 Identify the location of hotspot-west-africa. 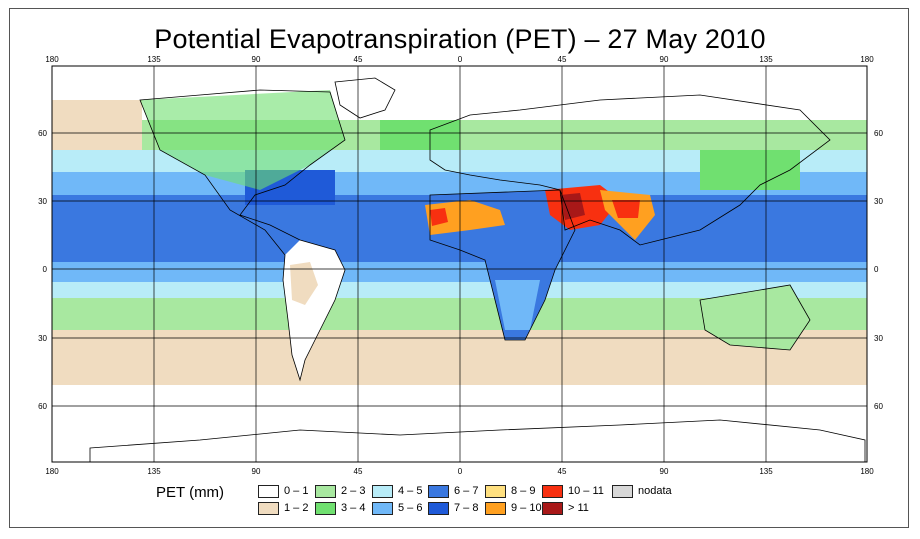
(439, 217).